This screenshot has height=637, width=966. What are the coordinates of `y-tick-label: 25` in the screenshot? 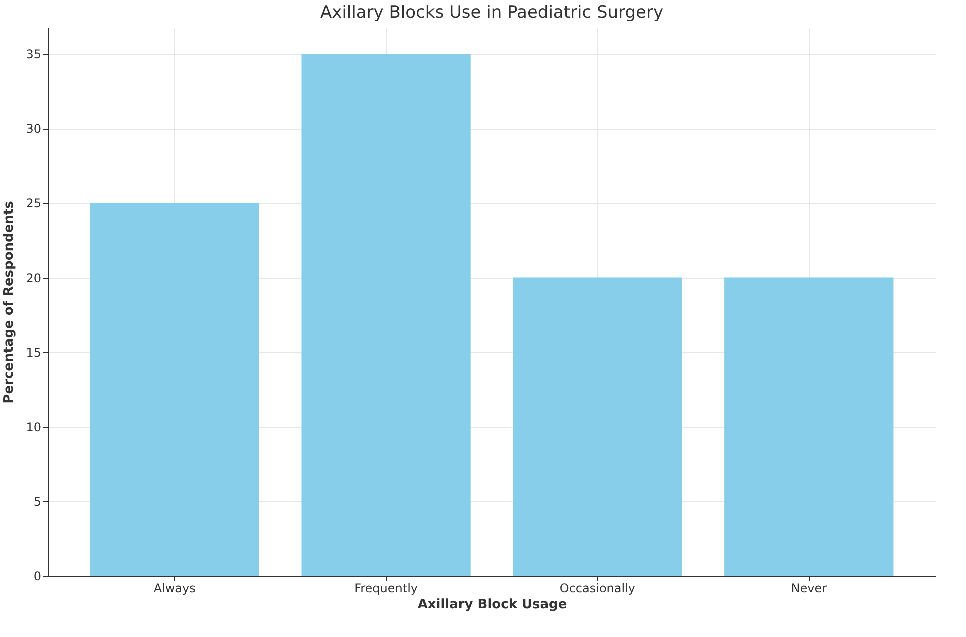 It's located at (34, 203).